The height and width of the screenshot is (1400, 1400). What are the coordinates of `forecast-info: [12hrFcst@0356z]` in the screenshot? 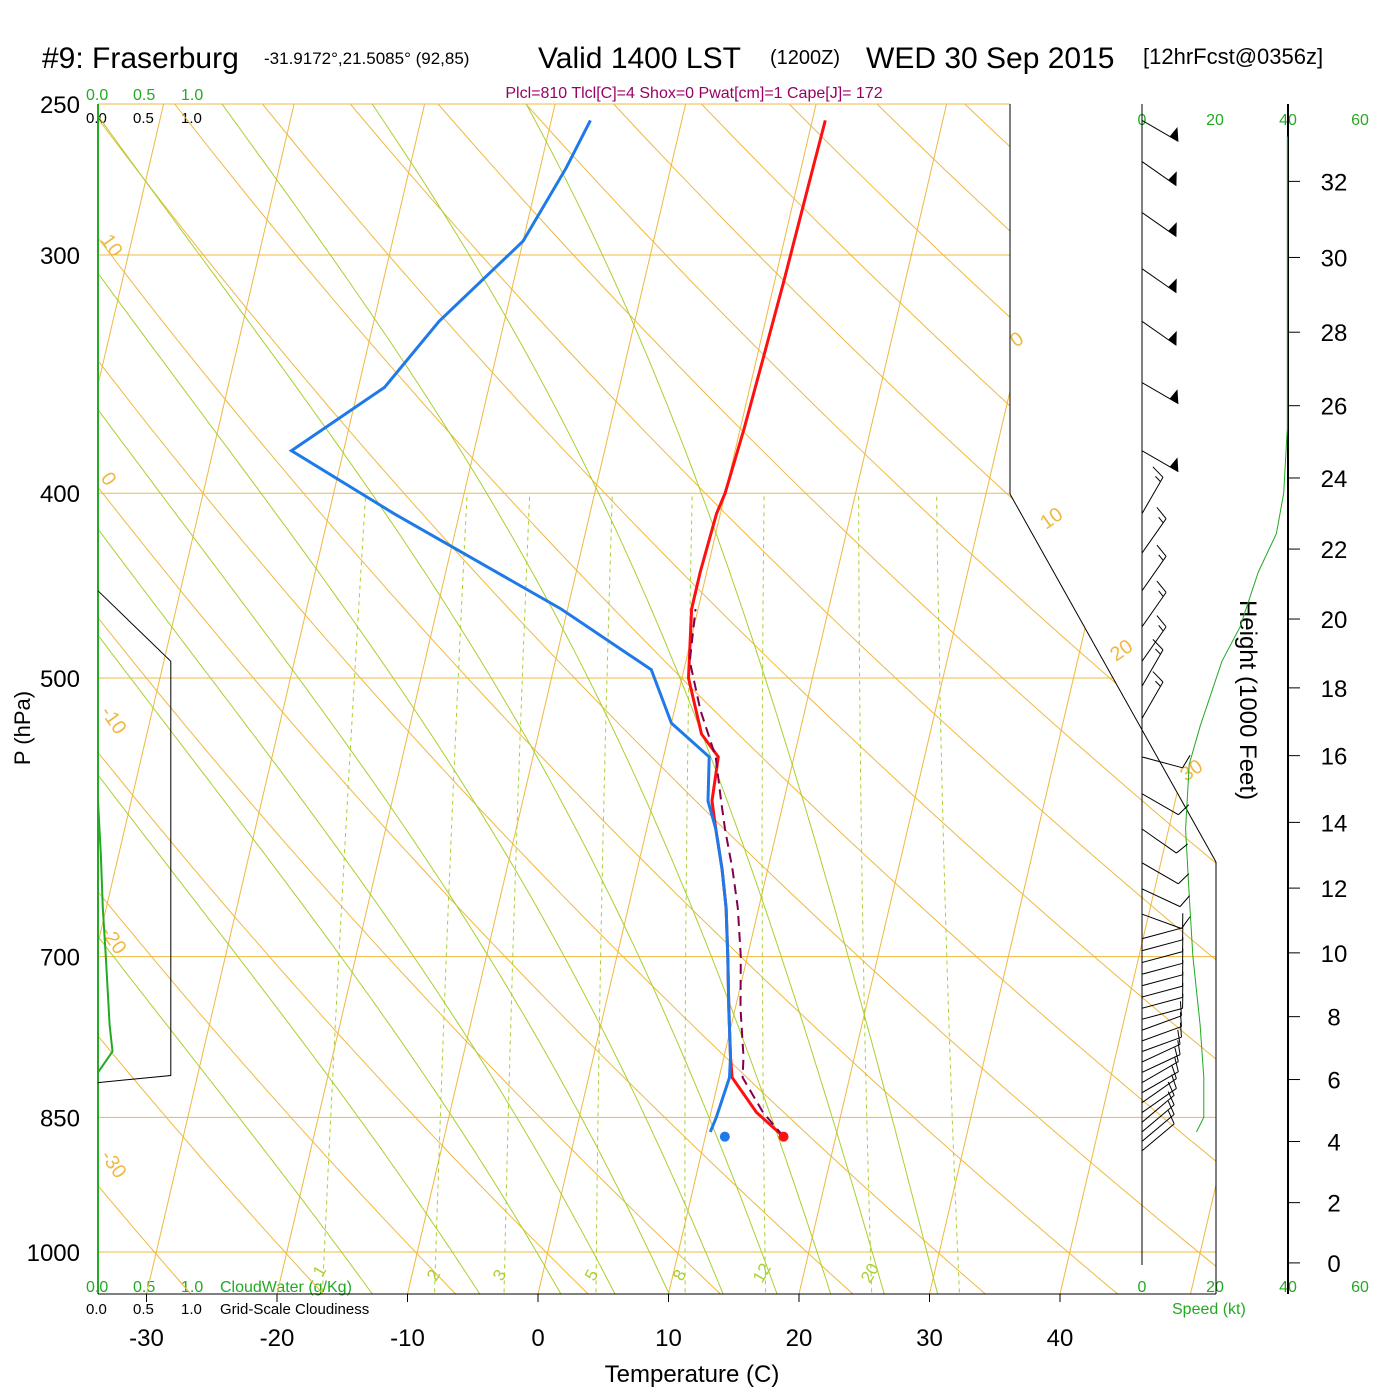 It's located at (1233, 56).